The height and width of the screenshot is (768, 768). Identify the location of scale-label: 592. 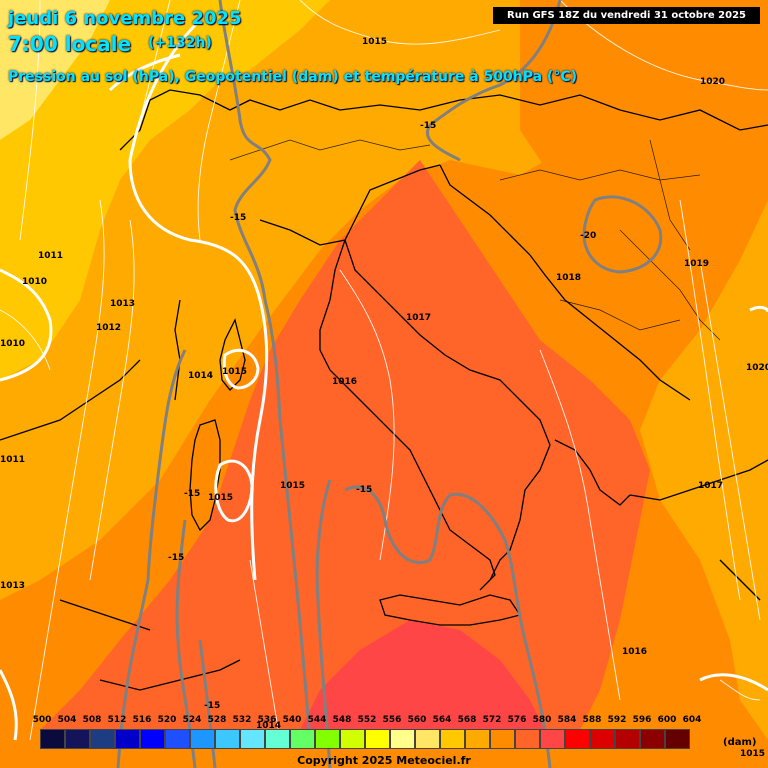
(617, 720).